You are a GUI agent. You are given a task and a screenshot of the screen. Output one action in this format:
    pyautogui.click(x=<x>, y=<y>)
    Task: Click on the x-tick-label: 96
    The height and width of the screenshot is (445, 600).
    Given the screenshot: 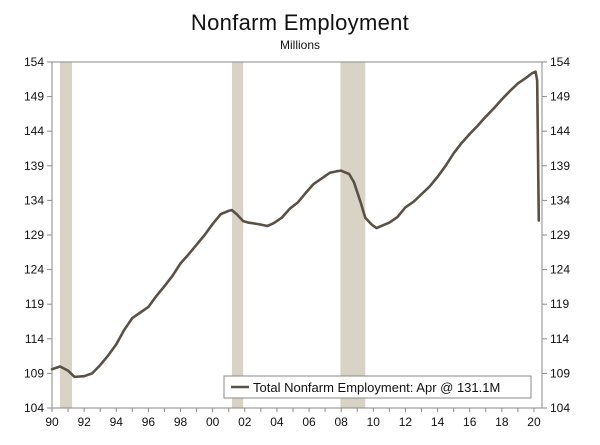 What is the action you would take?
    pyautogui.click(x=149, y=422)
    